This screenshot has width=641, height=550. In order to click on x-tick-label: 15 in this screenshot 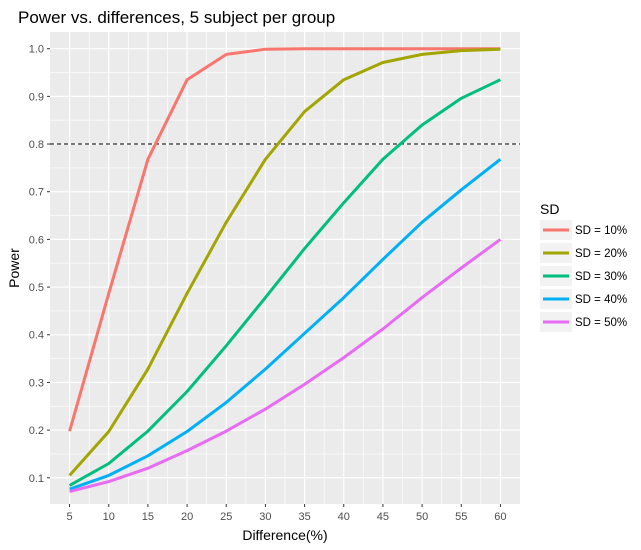, I will do `click(148, 517)`.